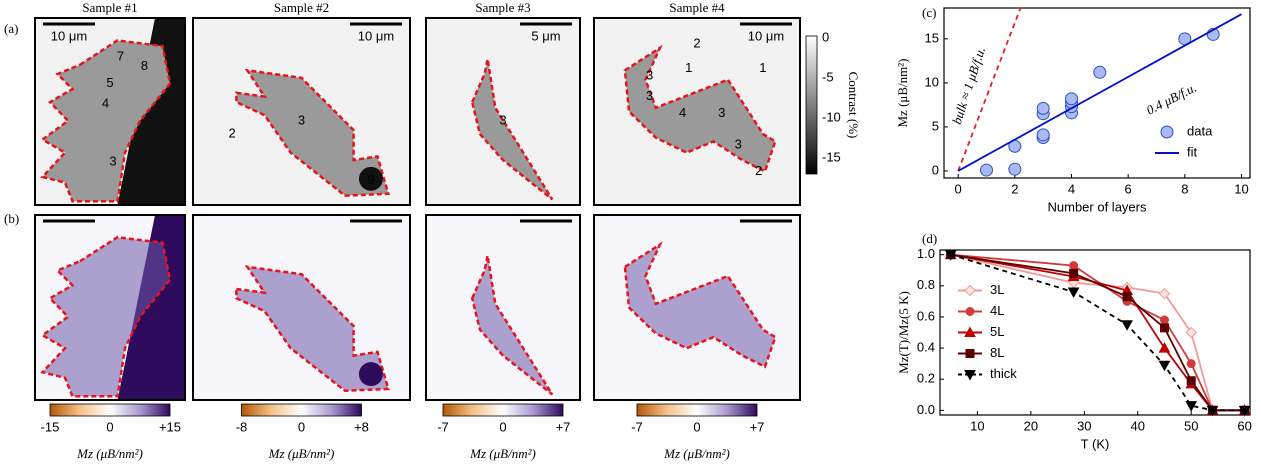 This screenshot has width=1261, height=471. I want to click on y-tick-label: 0.6, so click(926, 315).